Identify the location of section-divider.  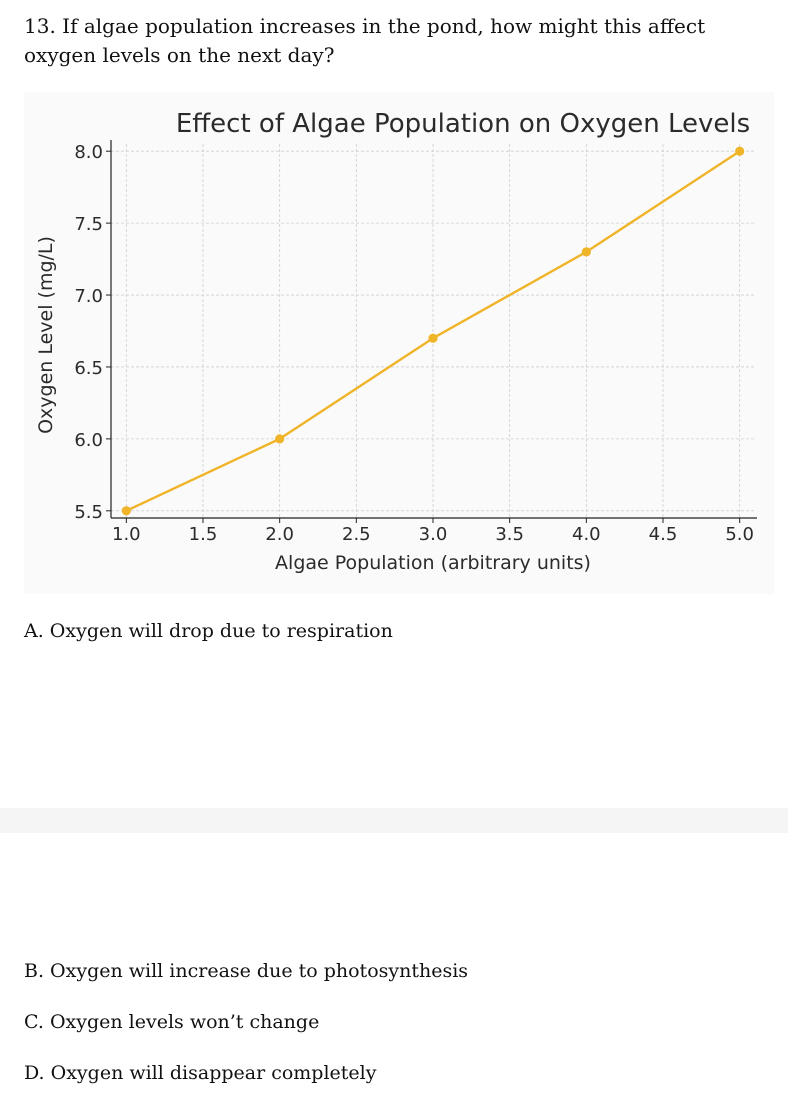
(394, 820).